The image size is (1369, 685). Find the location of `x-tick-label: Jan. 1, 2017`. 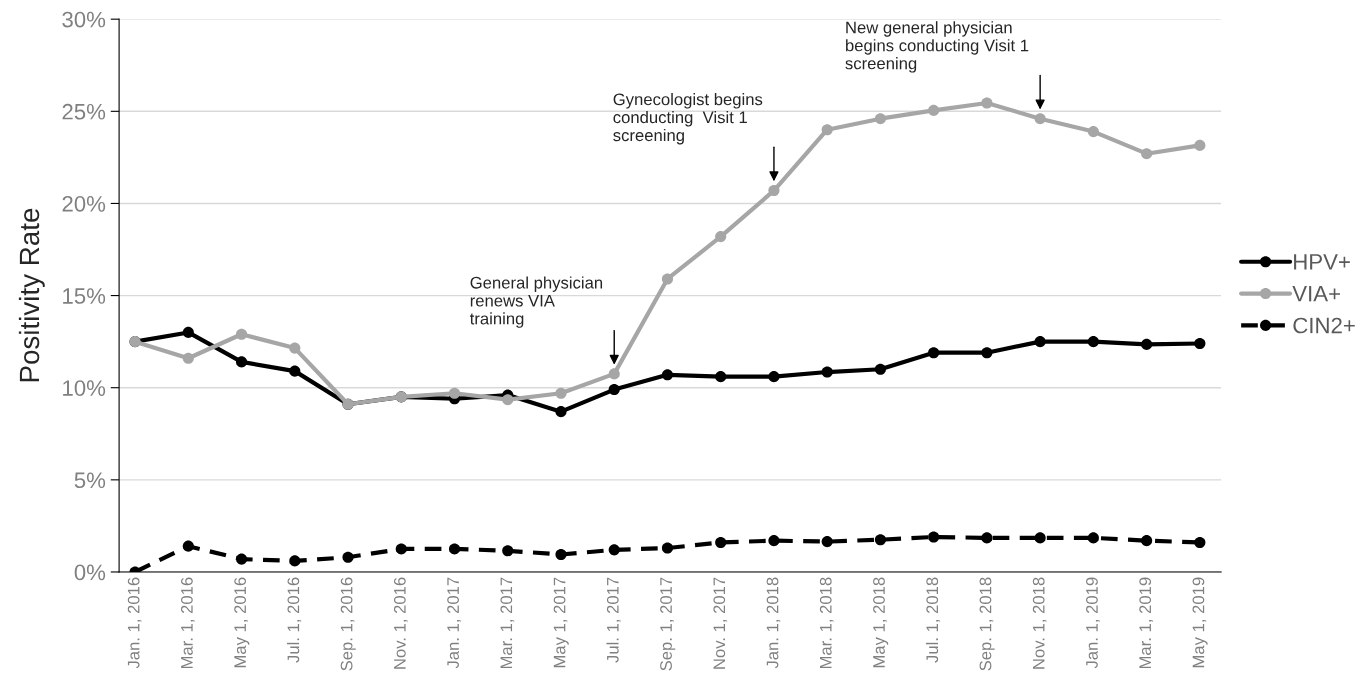

x-tick-label: Jan. 1, 2017 is located at coordinates (454, 623).